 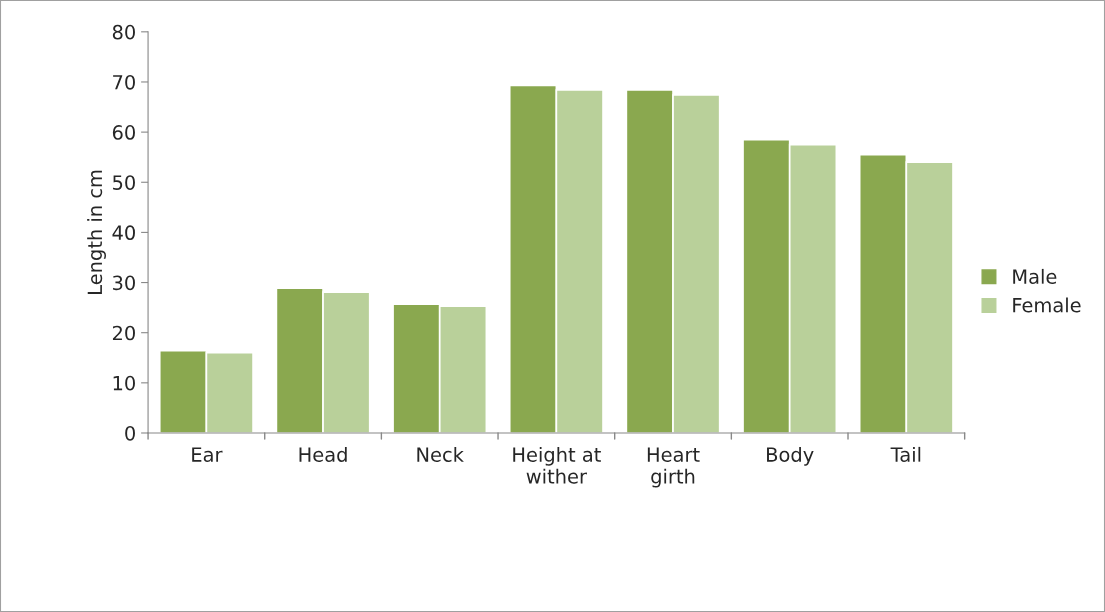 What do you see at coordinates (790, 456) in the screenshot?
I see `x-tick-label: Body` at bounding box center [790, 456].